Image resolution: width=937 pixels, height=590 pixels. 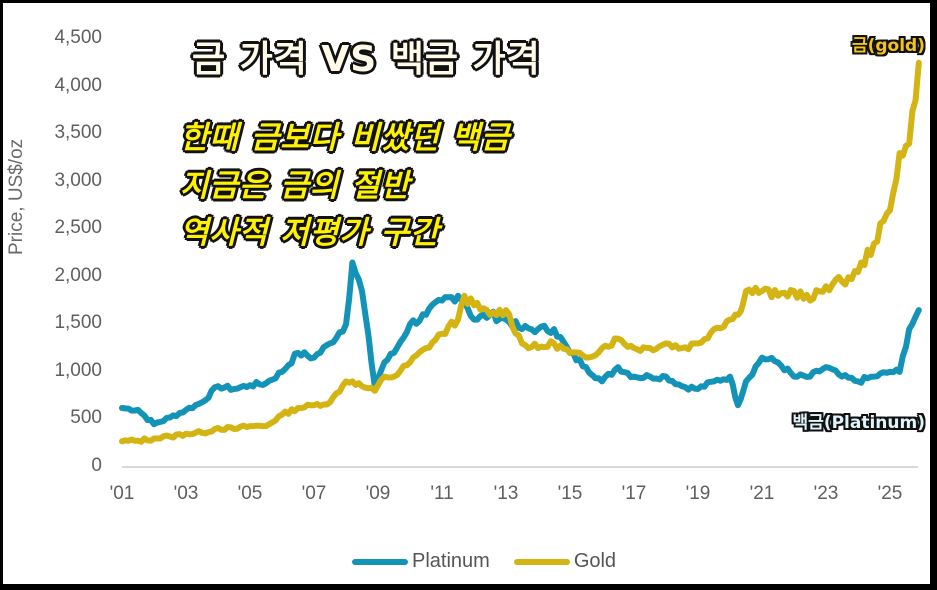 What do you see at coordinates (314, 493) in the screenshot?
I see `x-tick-label: '07` at bounding box center [314, 493].